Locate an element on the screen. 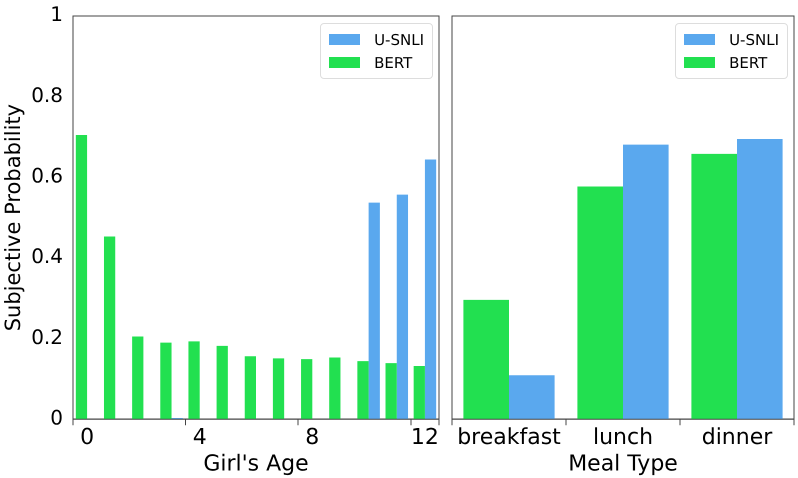 The image size is (798, 478). y-tick-label: 0.2 is located at coordinates (47, 336).